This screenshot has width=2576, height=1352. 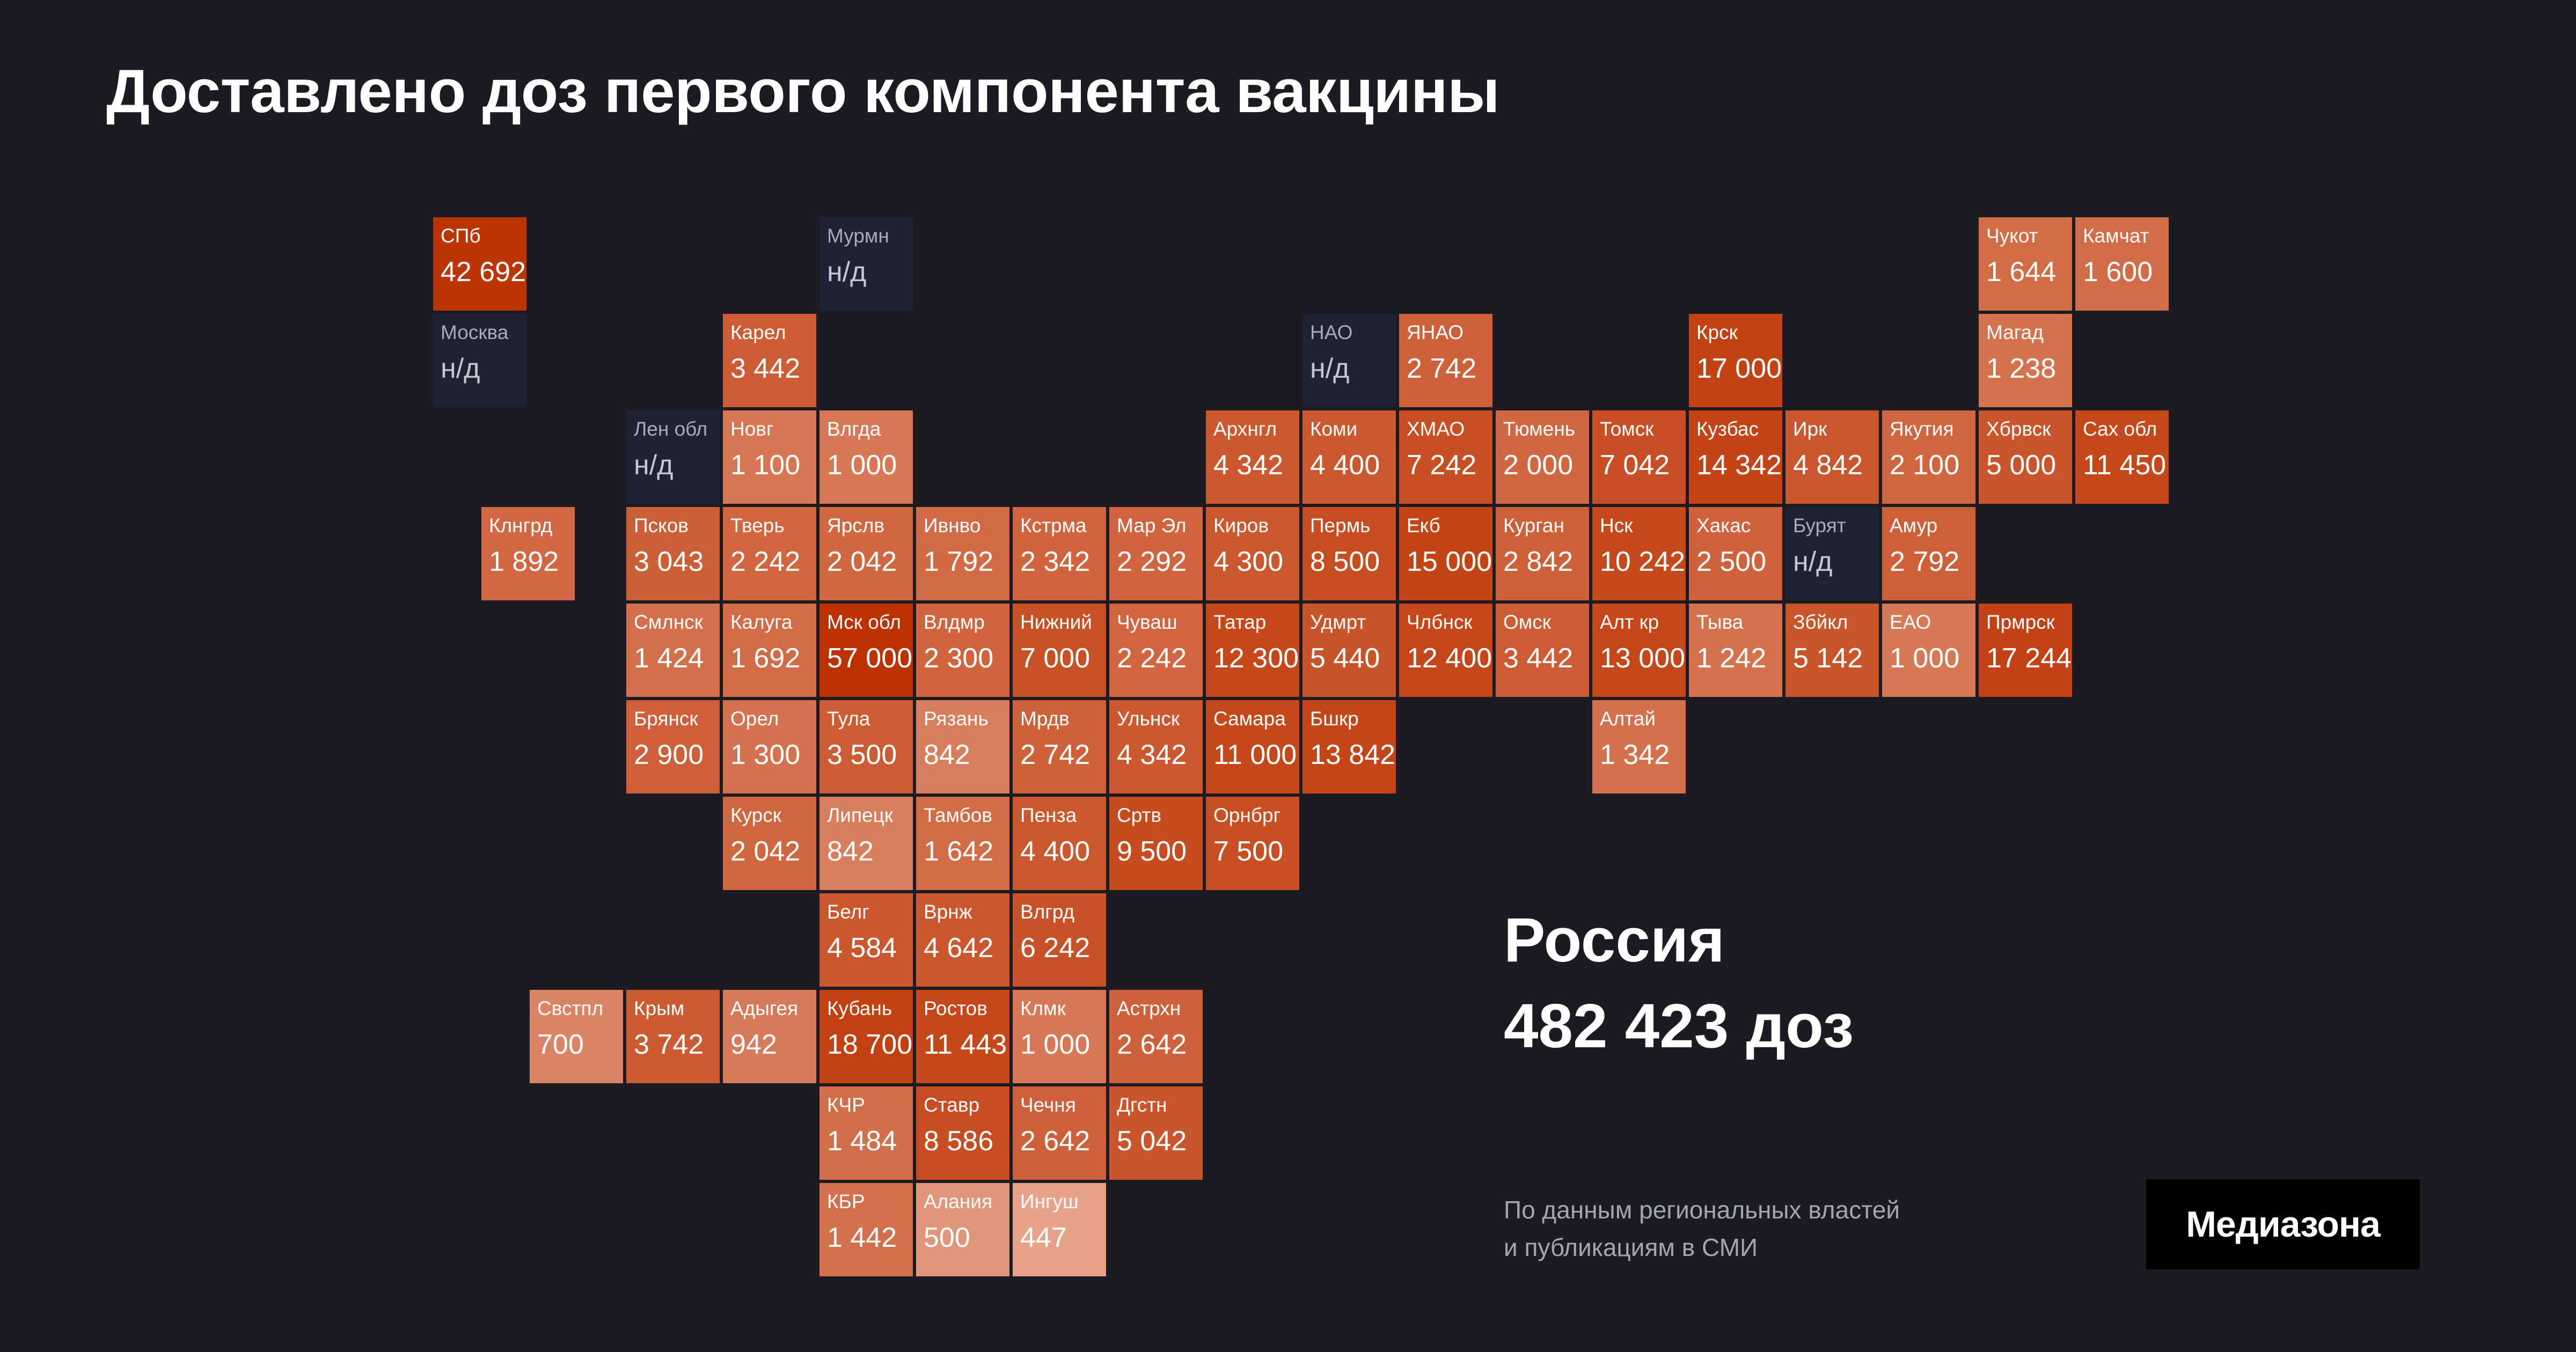 I want to click on region-tile: Алания 500, so click(x=962, y=1229).